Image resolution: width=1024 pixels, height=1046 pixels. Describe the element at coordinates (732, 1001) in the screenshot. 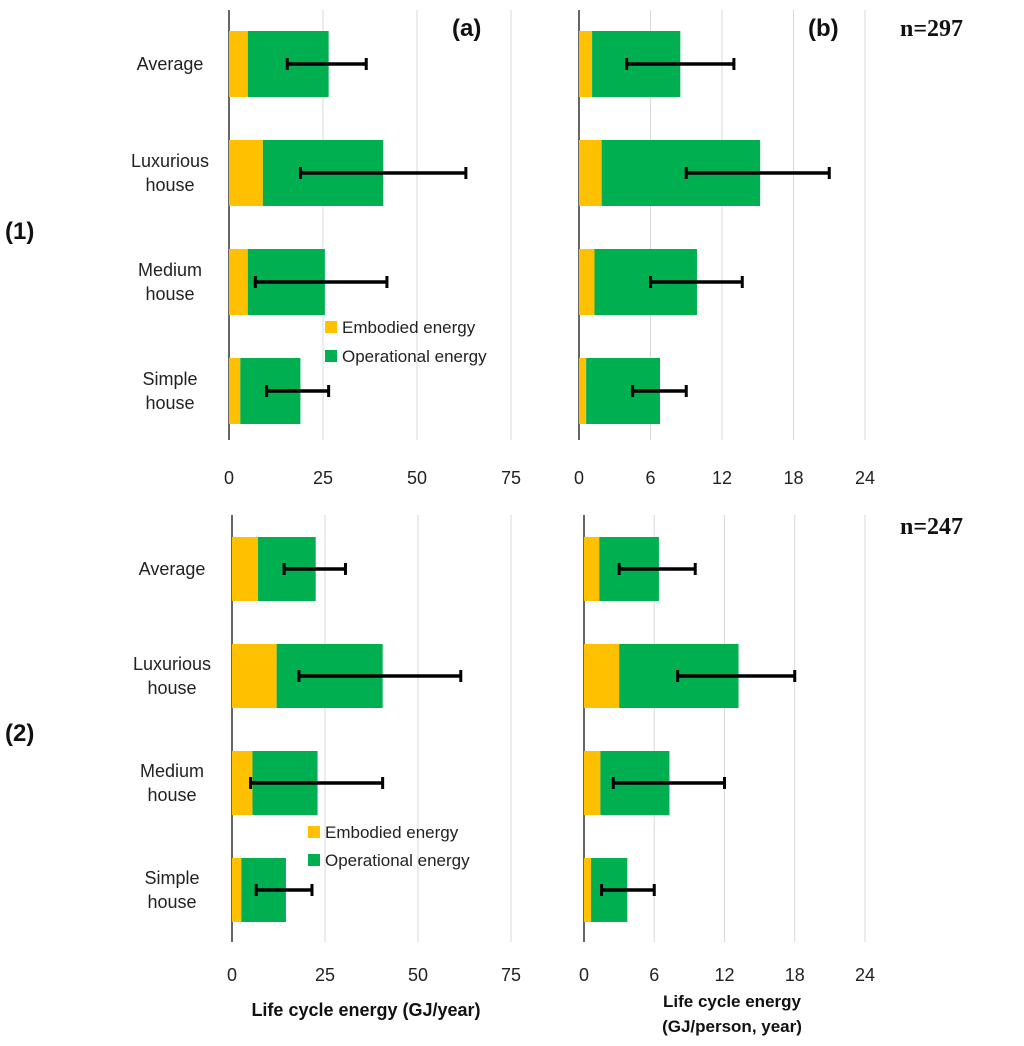

I see `x-axis-title-right-line1: Life cycle energy` at that location.